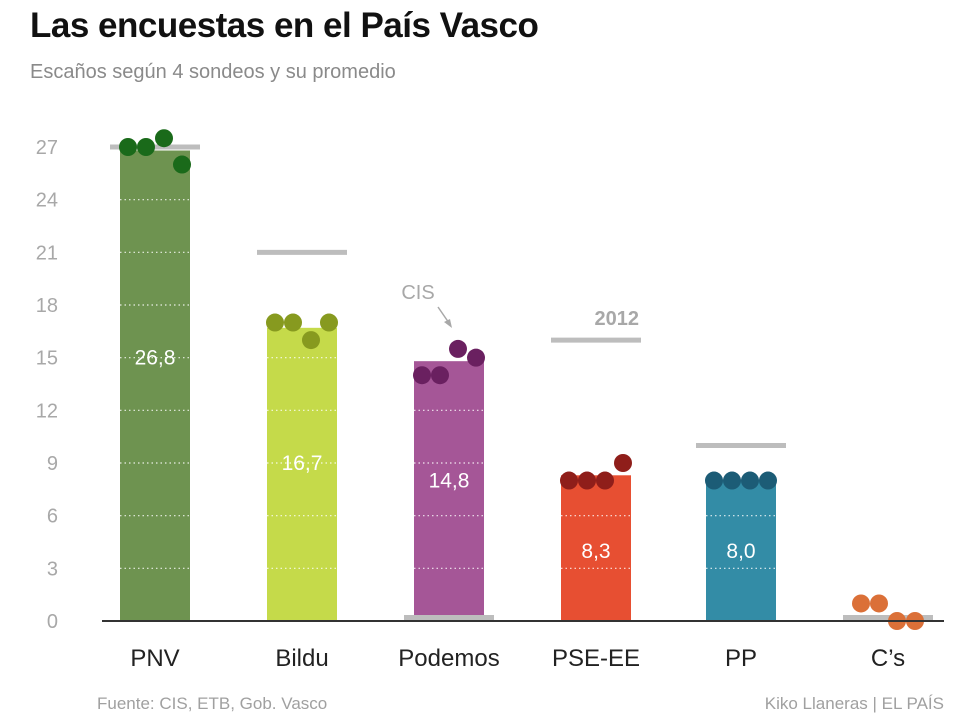  Describe the element at coordinates (52, 569) in the screenshot. I see `y-tick-label: 3` at that location.